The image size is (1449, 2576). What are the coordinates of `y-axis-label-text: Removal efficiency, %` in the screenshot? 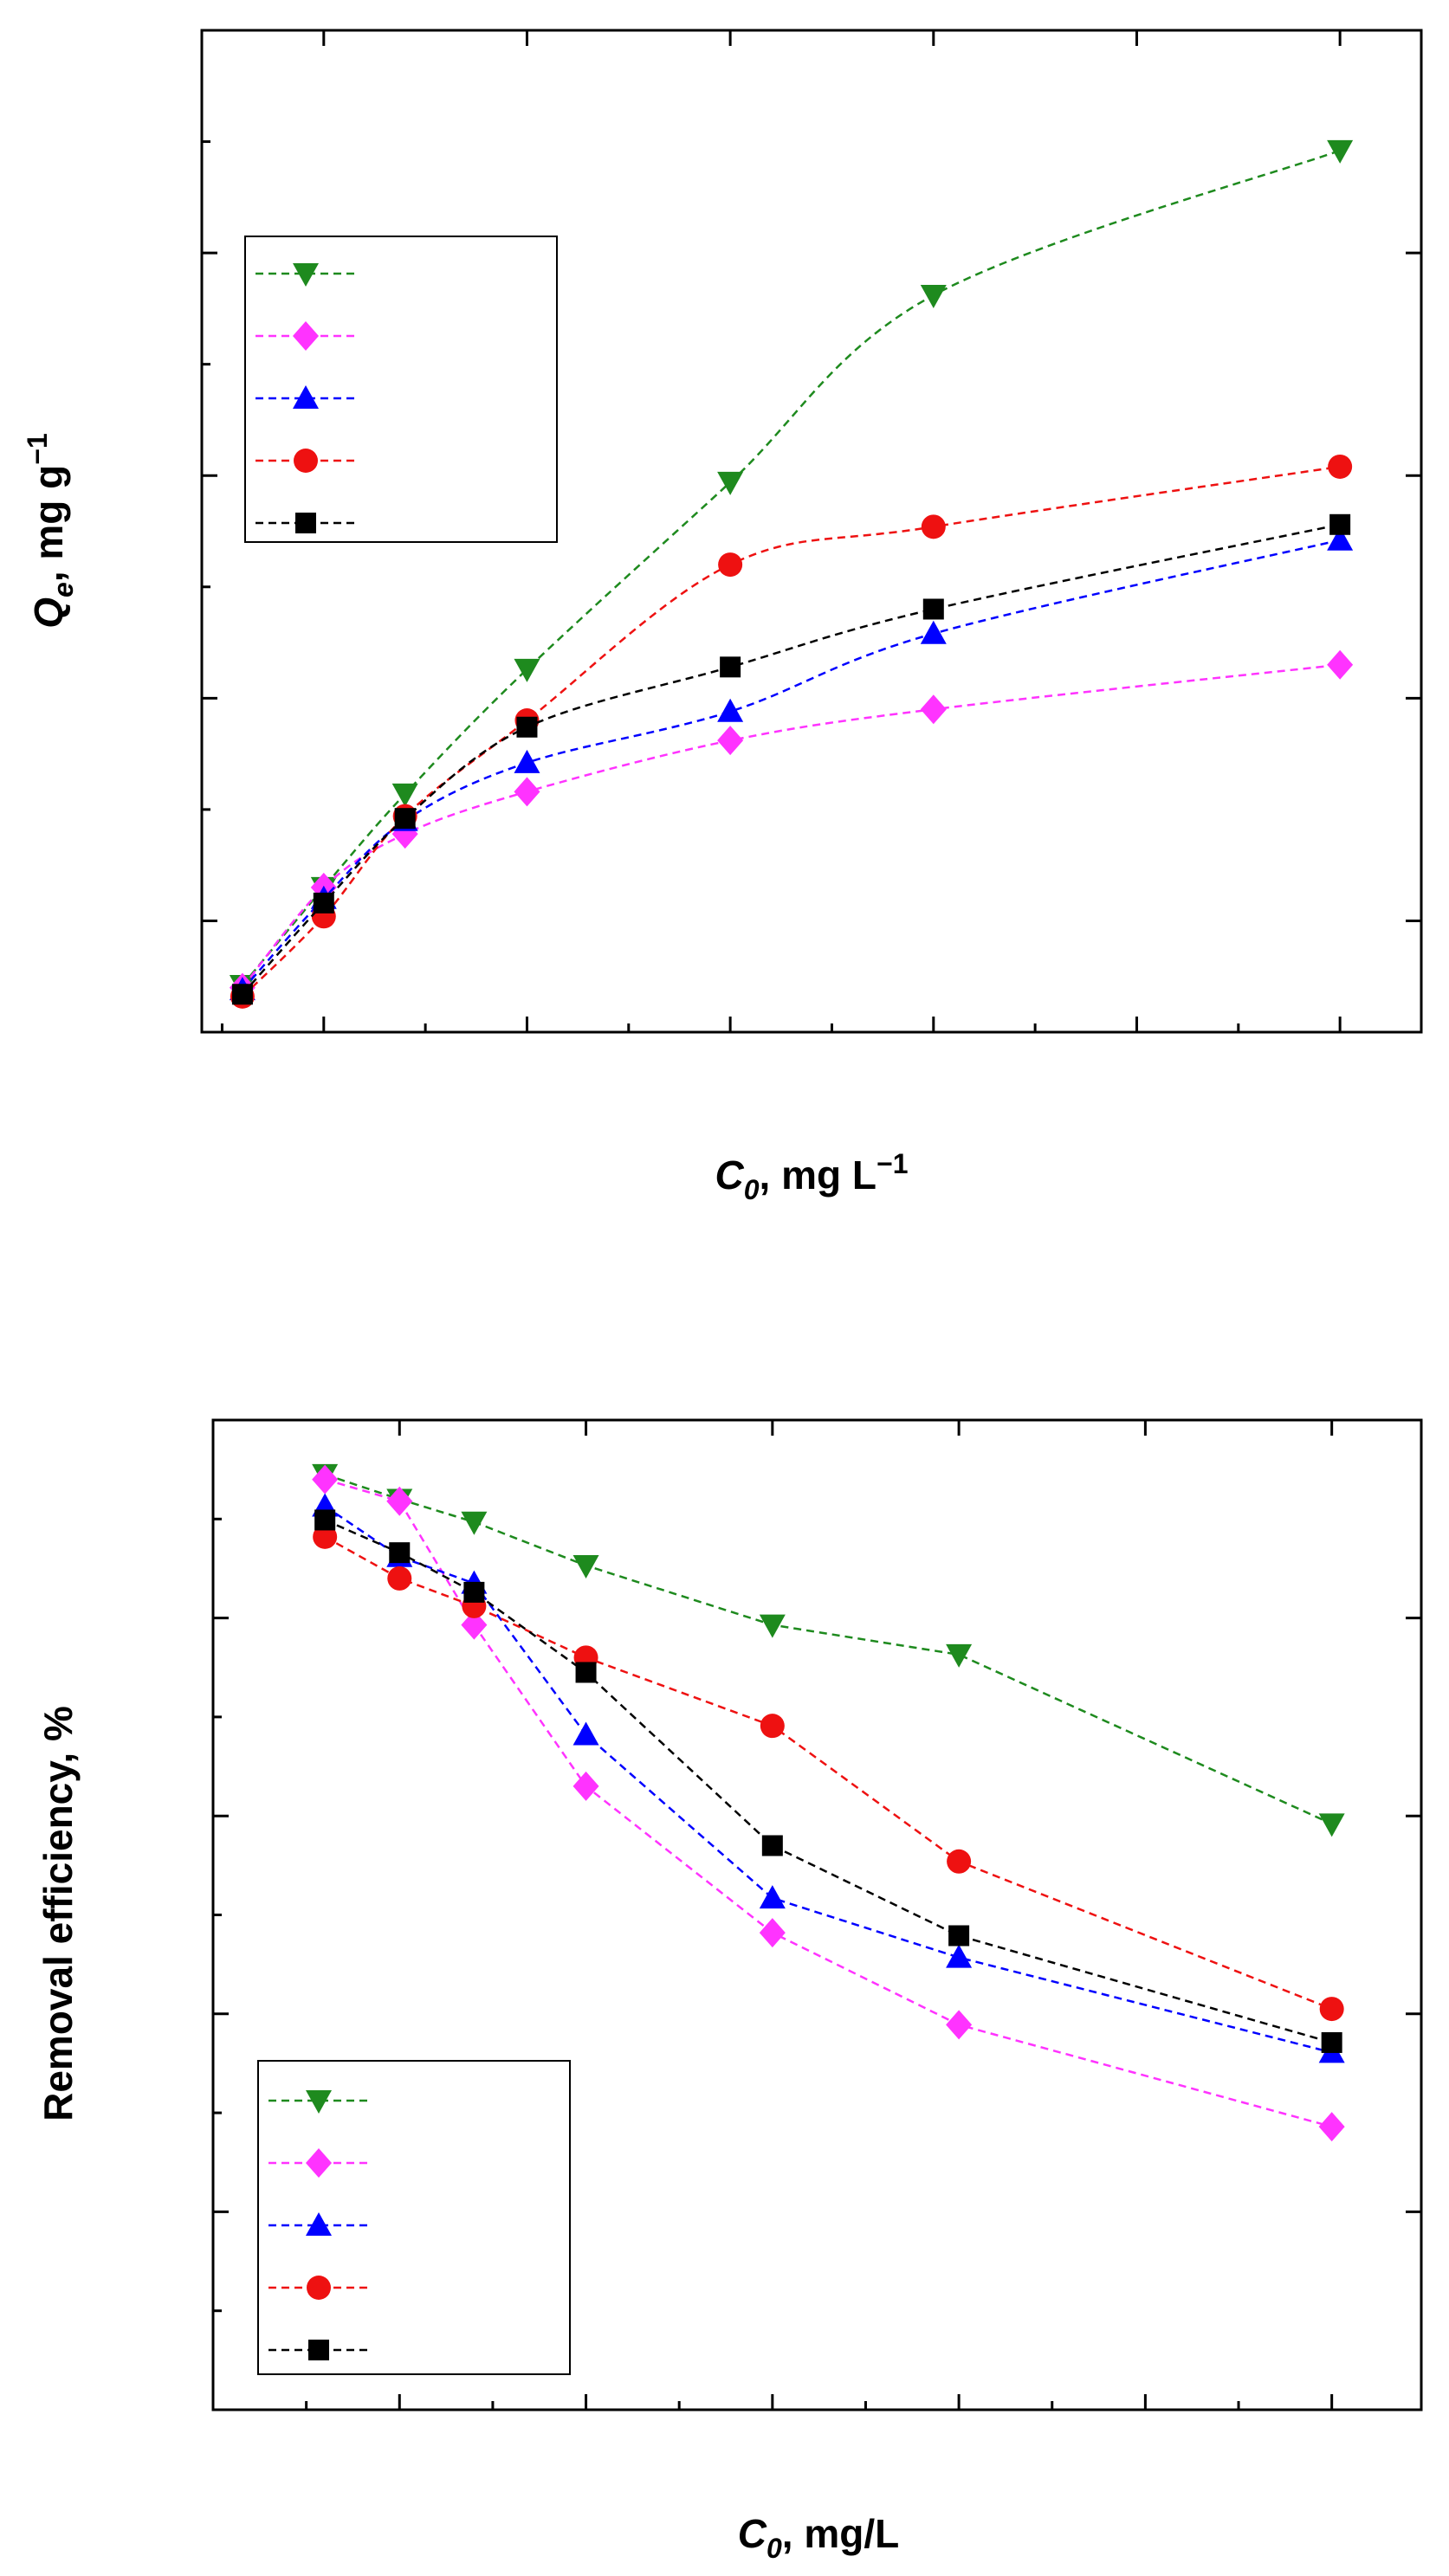 It's located at (58, 1914).